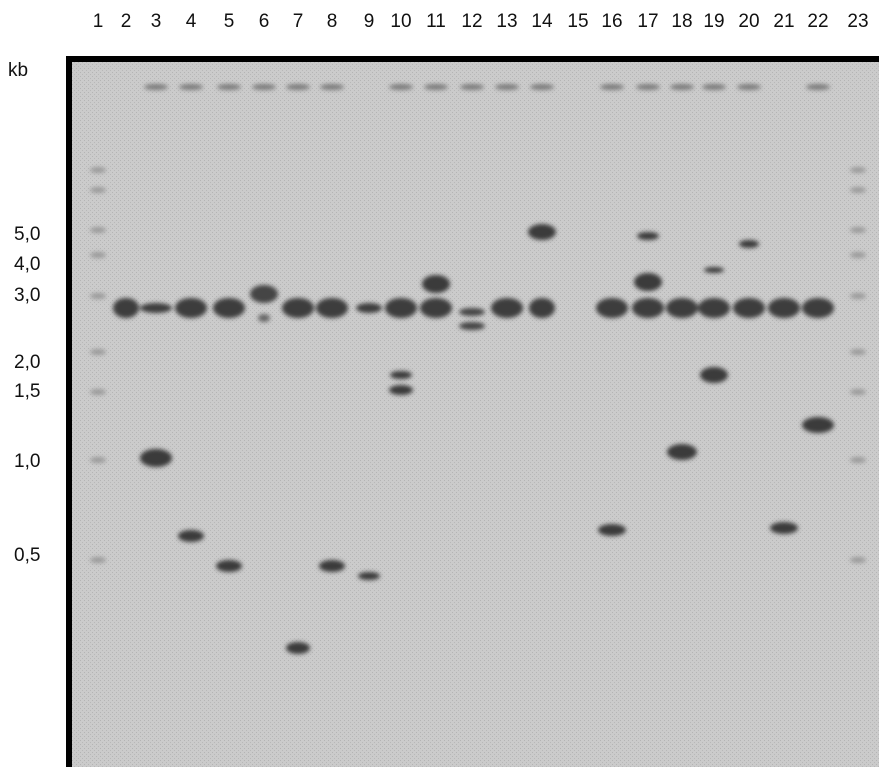  Describe the element at coordinates (817, 21) in the screenshot. I see `lane-label: 22` at that location.